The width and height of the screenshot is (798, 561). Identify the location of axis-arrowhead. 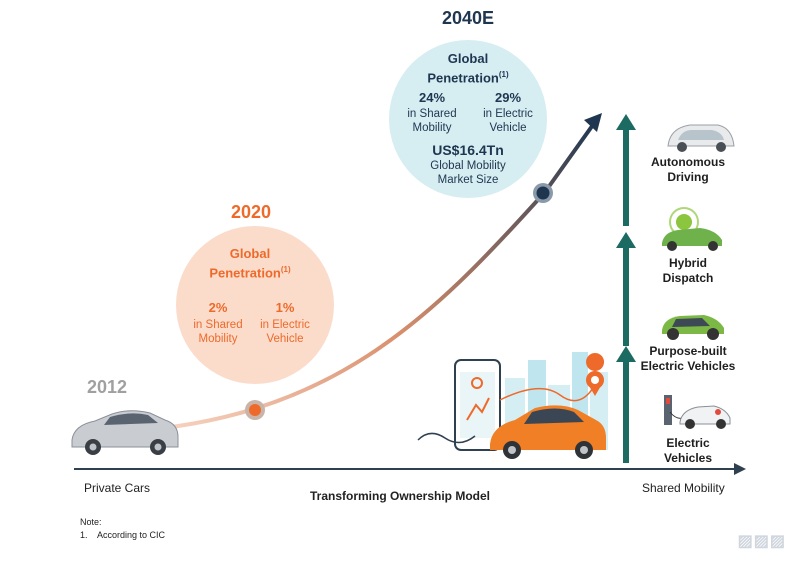
(740, 469).